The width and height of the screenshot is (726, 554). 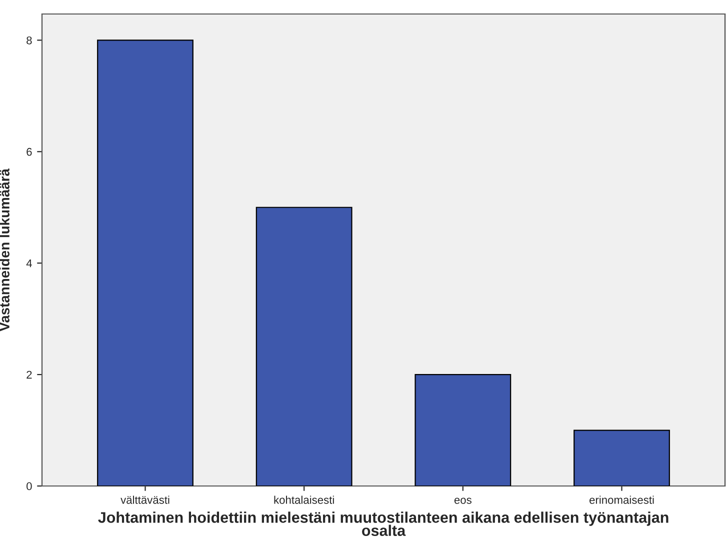 What do you see at coordinates (463, 501) in the screenshot?
I see `x-tick-label: eos` at bounding box center [463, 501].